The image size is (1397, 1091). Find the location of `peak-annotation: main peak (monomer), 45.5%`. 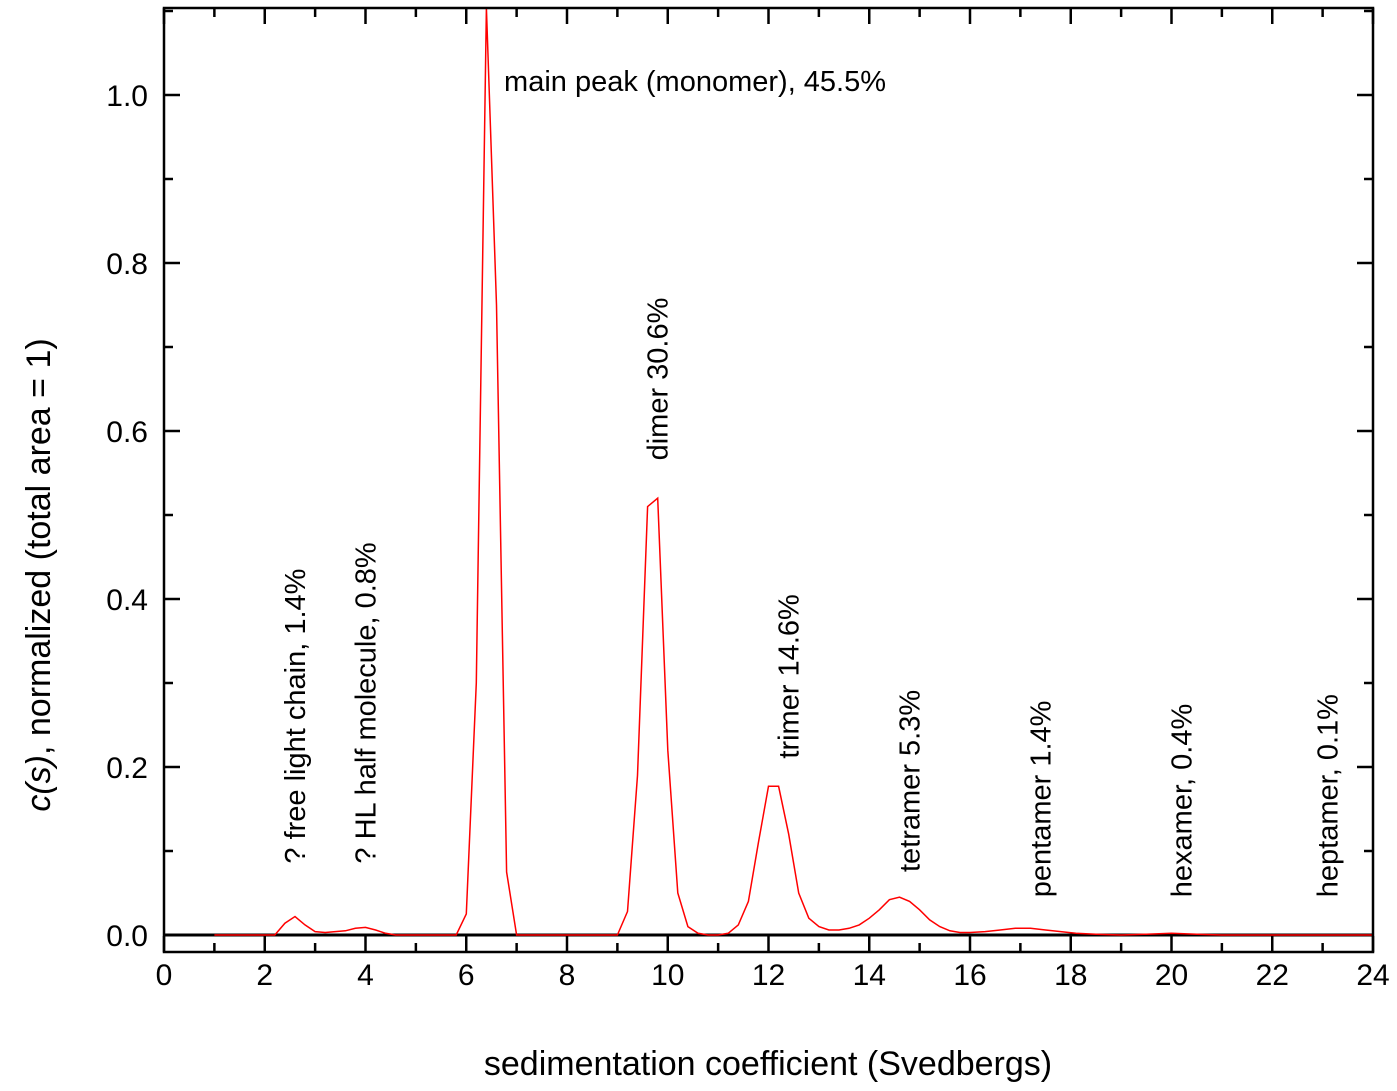

peak-annotation: main peak (monomer), 45.5% is located at coordinates (695, 82).